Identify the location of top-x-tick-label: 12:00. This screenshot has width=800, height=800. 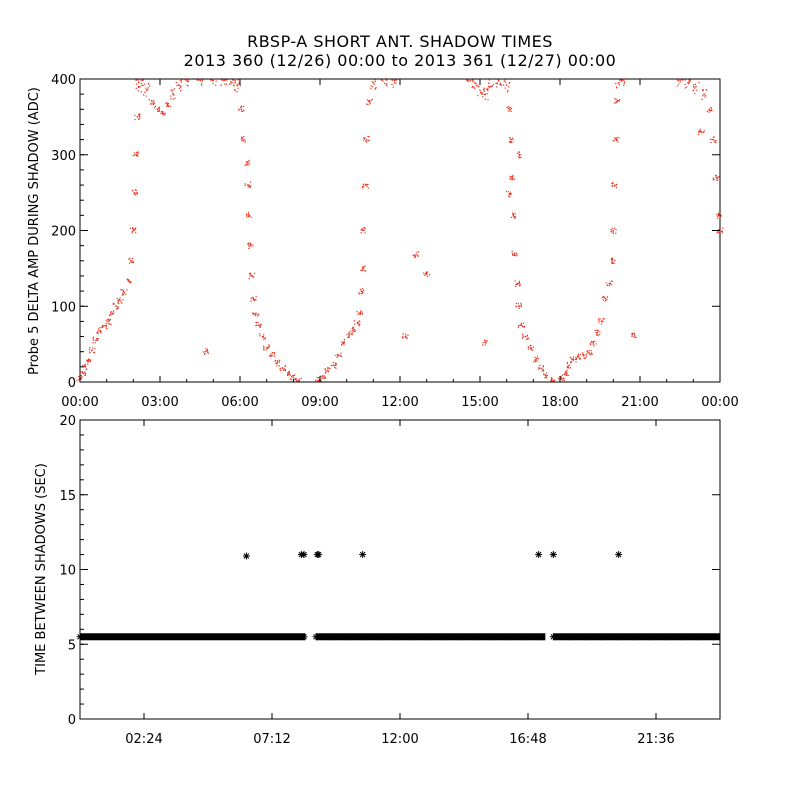
(399, 402).